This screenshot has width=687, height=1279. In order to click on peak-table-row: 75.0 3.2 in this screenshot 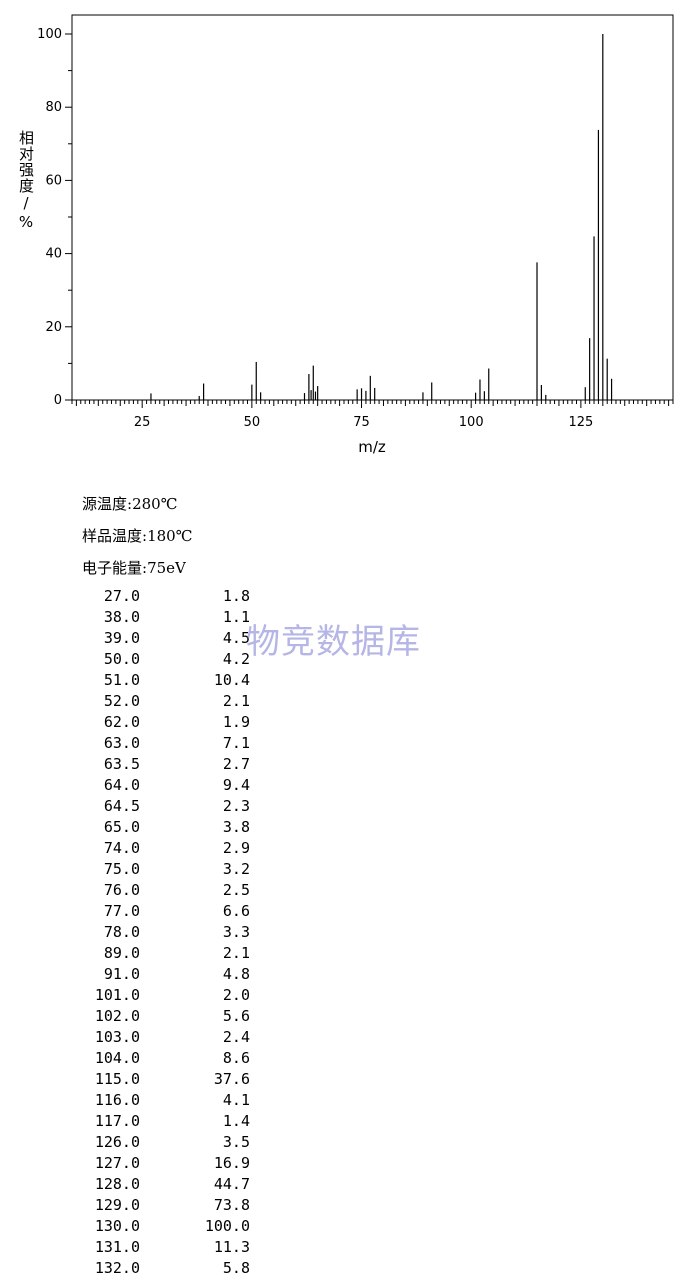, I will do `click(166, 869)`.